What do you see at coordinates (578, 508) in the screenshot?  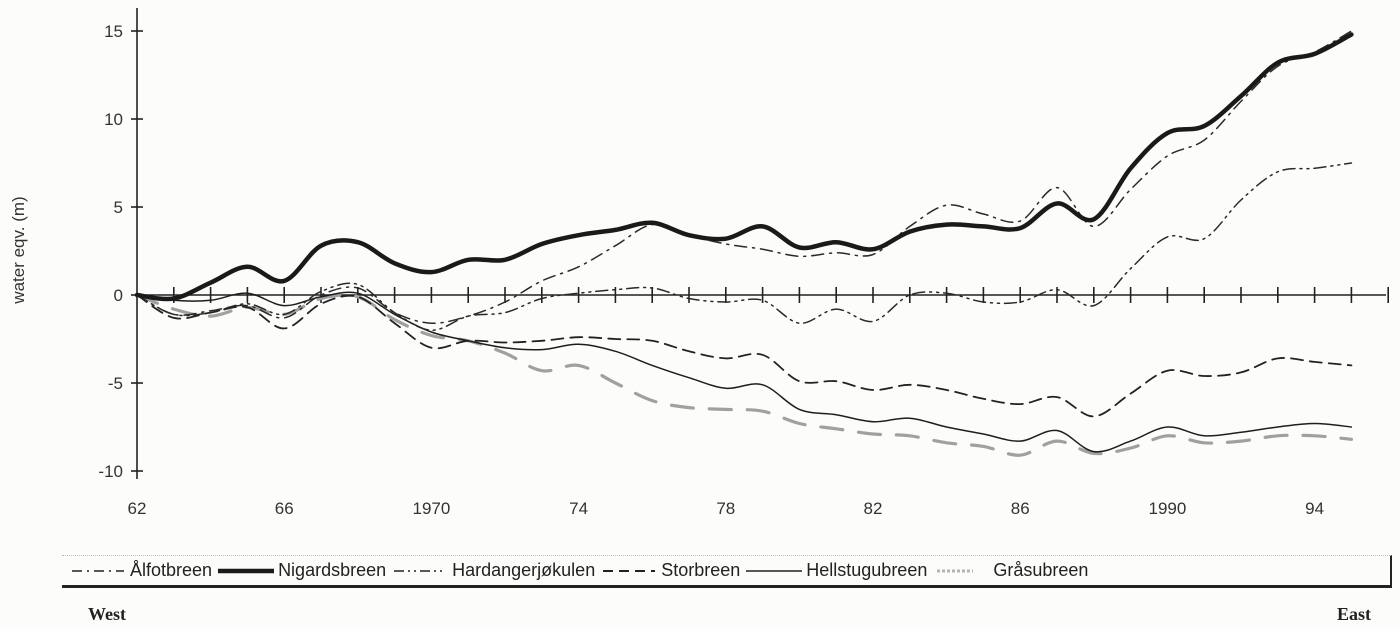 I see `x-tick-label: 74` at bounding box center [578, 508].